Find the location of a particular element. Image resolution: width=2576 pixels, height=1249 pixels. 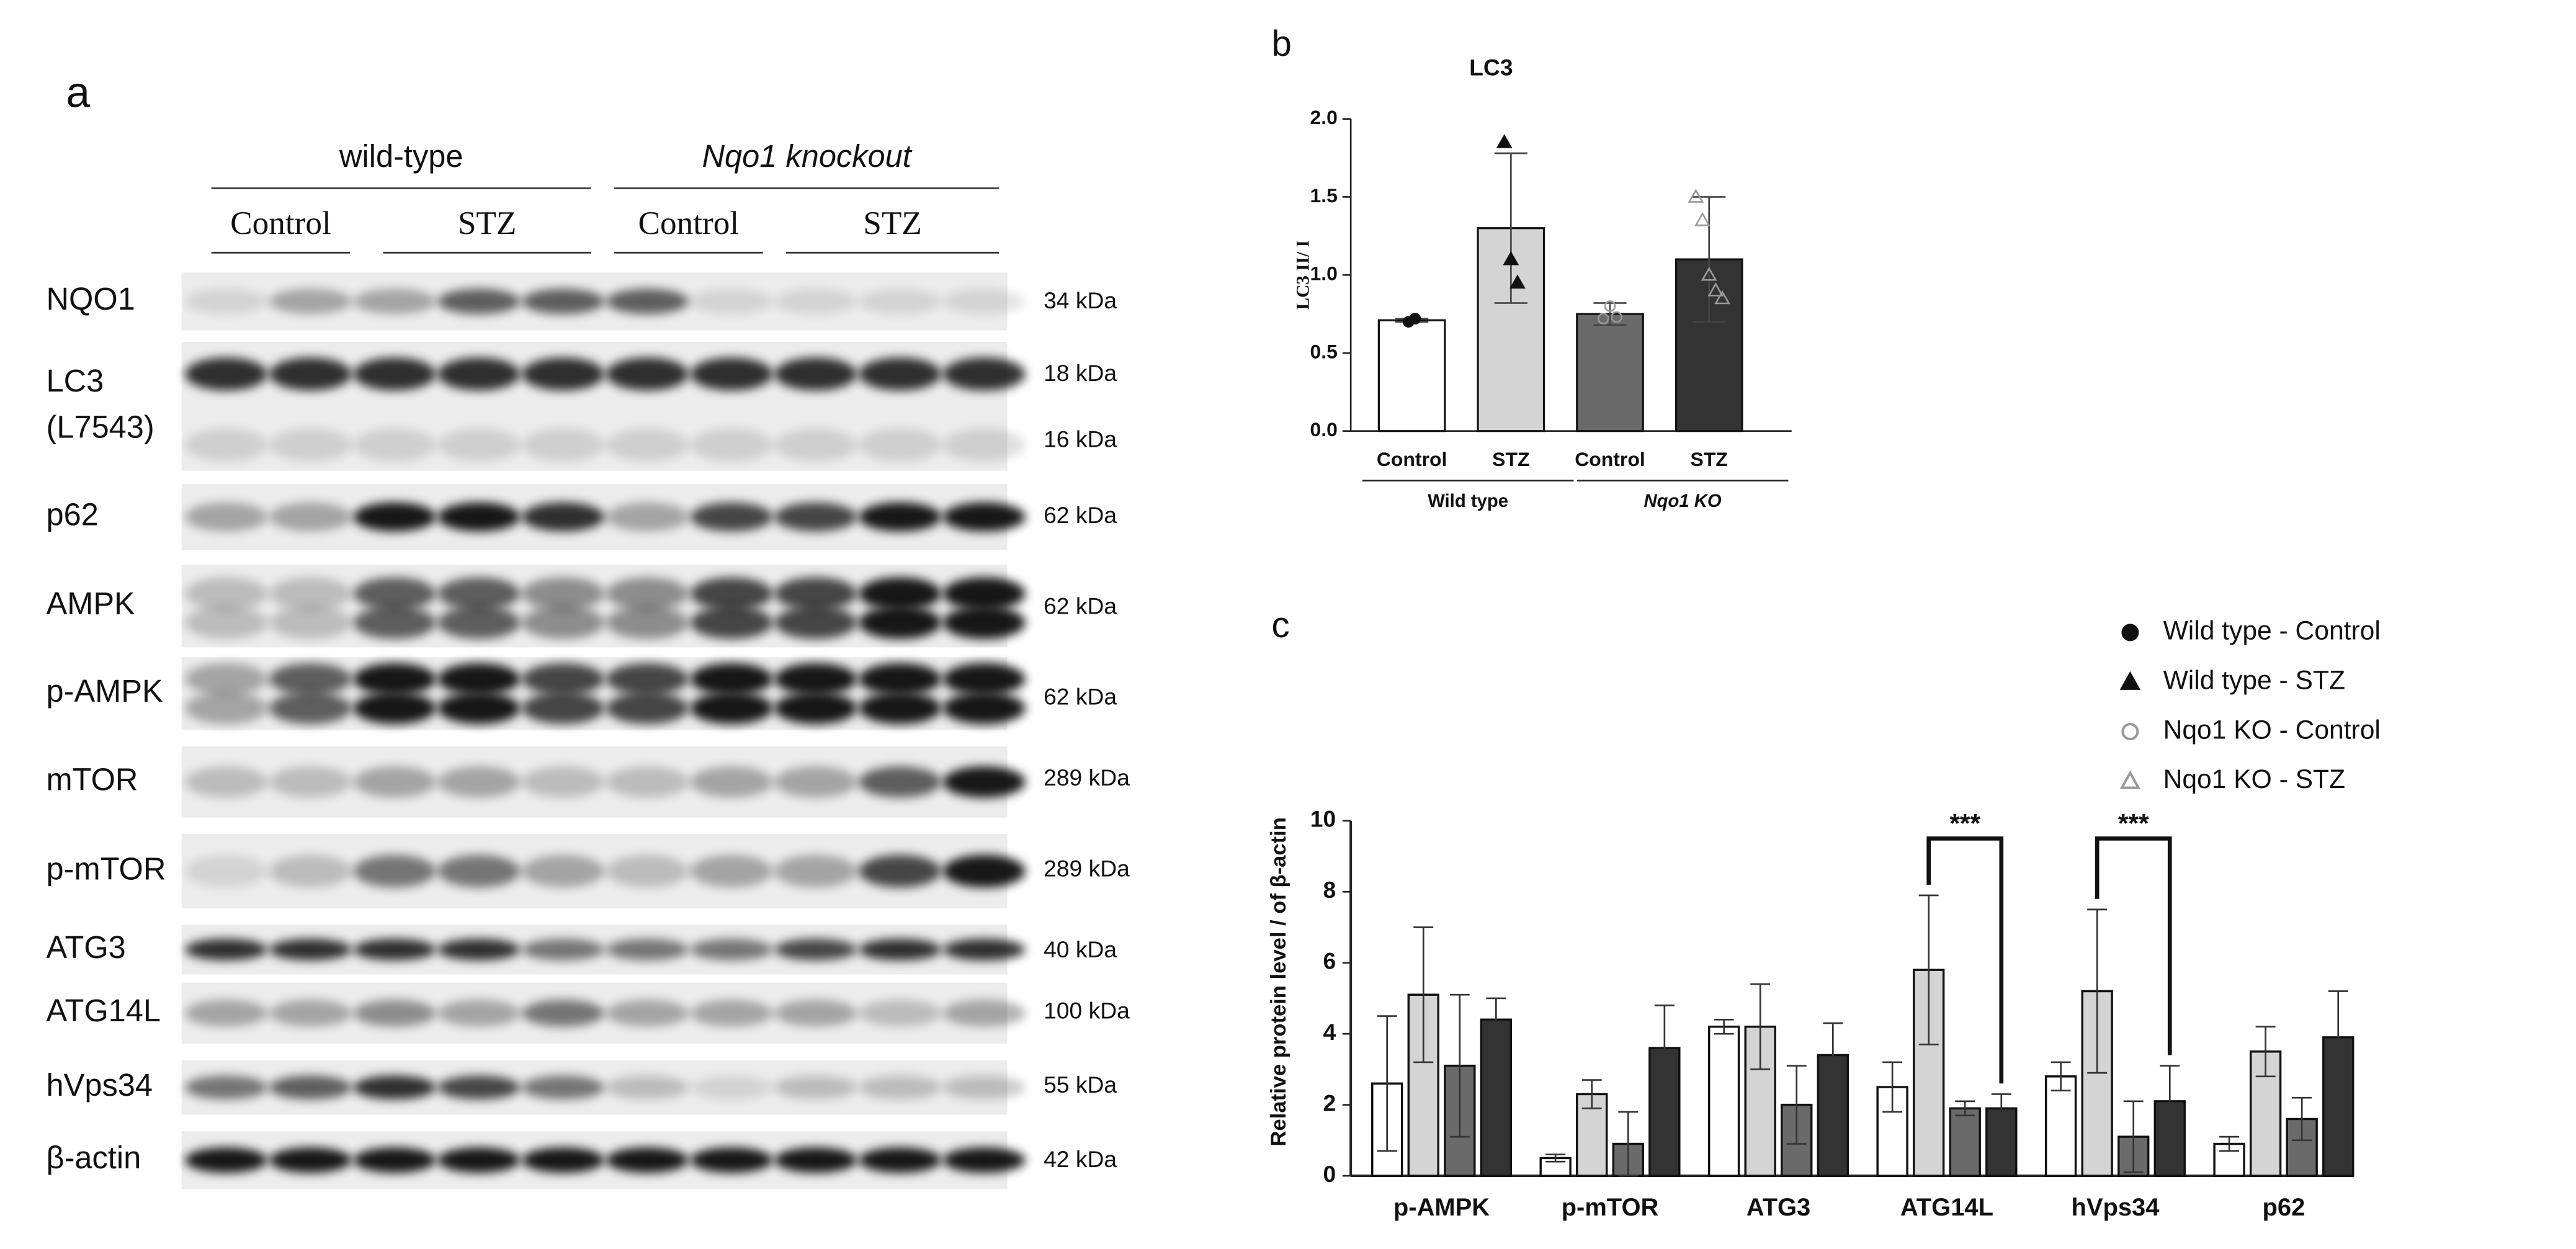

row-label: p62 is located at coordinates (73, 514).